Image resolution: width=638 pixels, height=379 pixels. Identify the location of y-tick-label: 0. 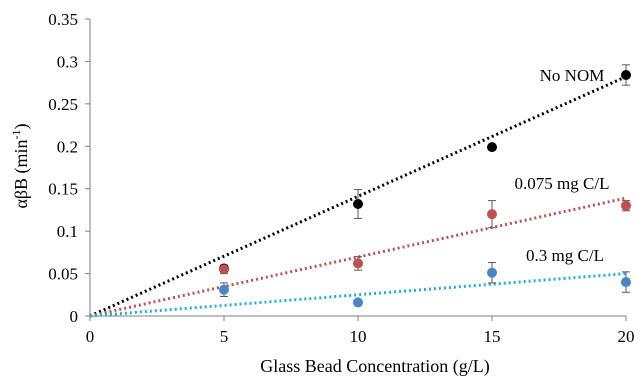
(74, 316).